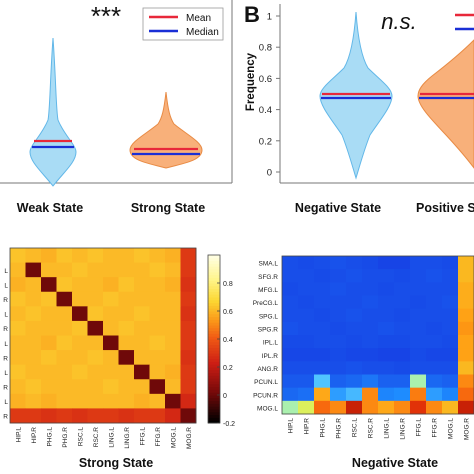  Describe the element at coordinates (267, 369) in the screenshot. I see `y-tick-label: ANG.R` at that location.